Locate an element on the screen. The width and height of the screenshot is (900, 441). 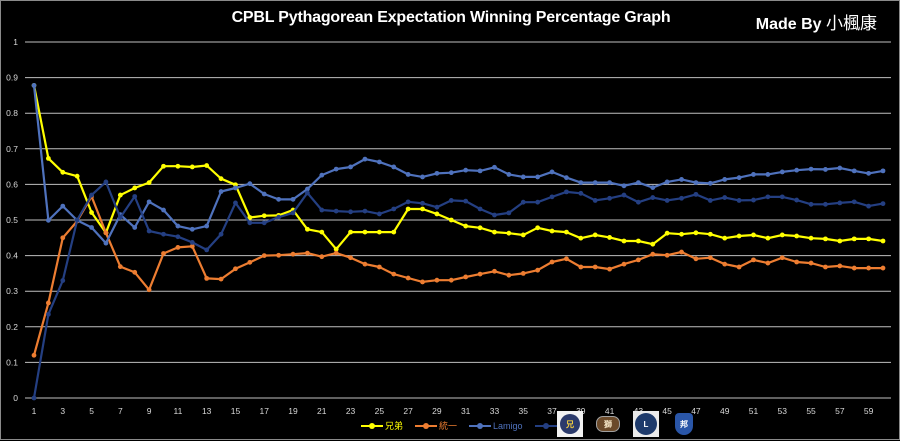
x-tick-label: 31 is located at coordinates (466, 411).